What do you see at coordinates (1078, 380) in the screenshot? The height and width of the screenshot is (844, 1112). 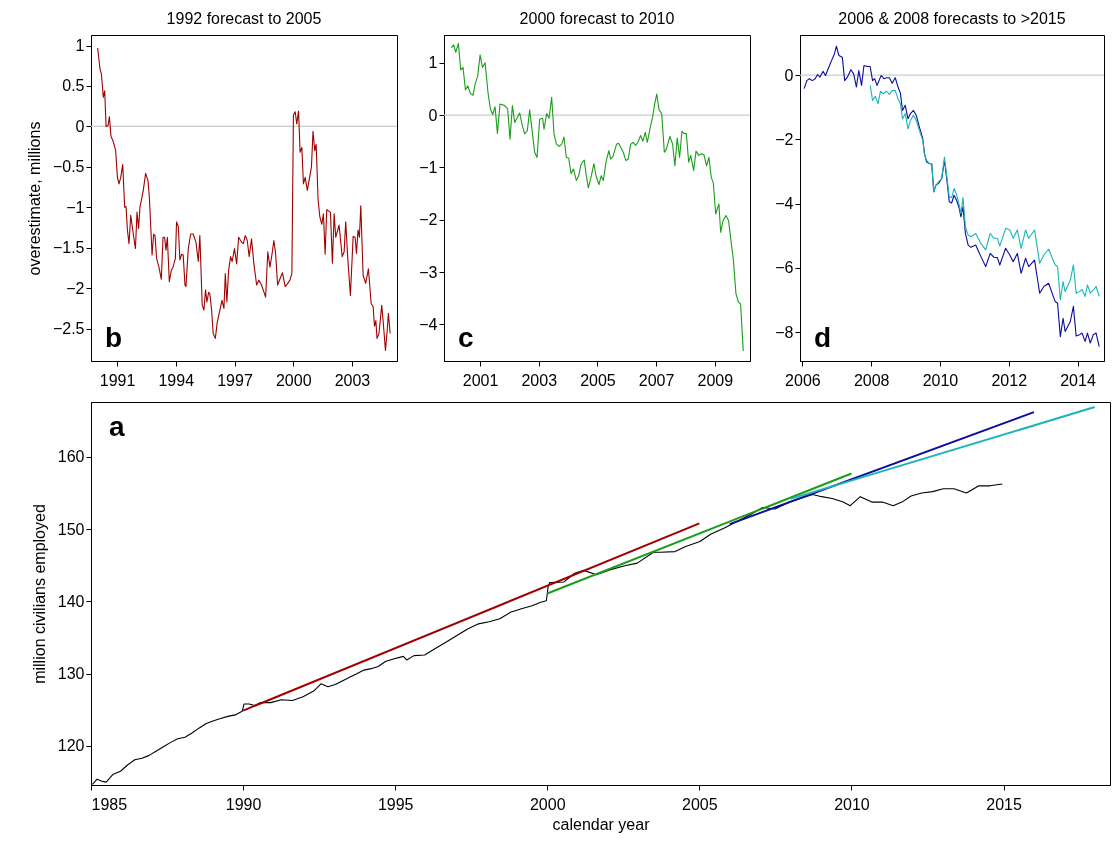 I see `x-tick-label: 2014` at bounding box center [1078, 380].